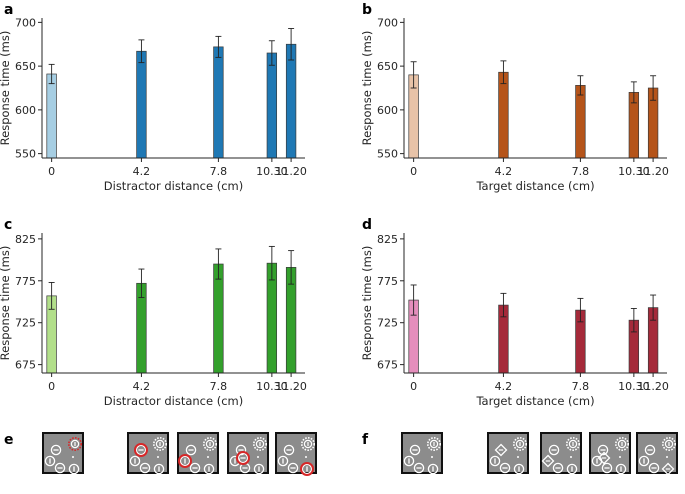 This screenshot has width=685, height=494. Describe the element at coordinates (367, 225) in the screenshot. I see `panel-label-d: d` at that location.